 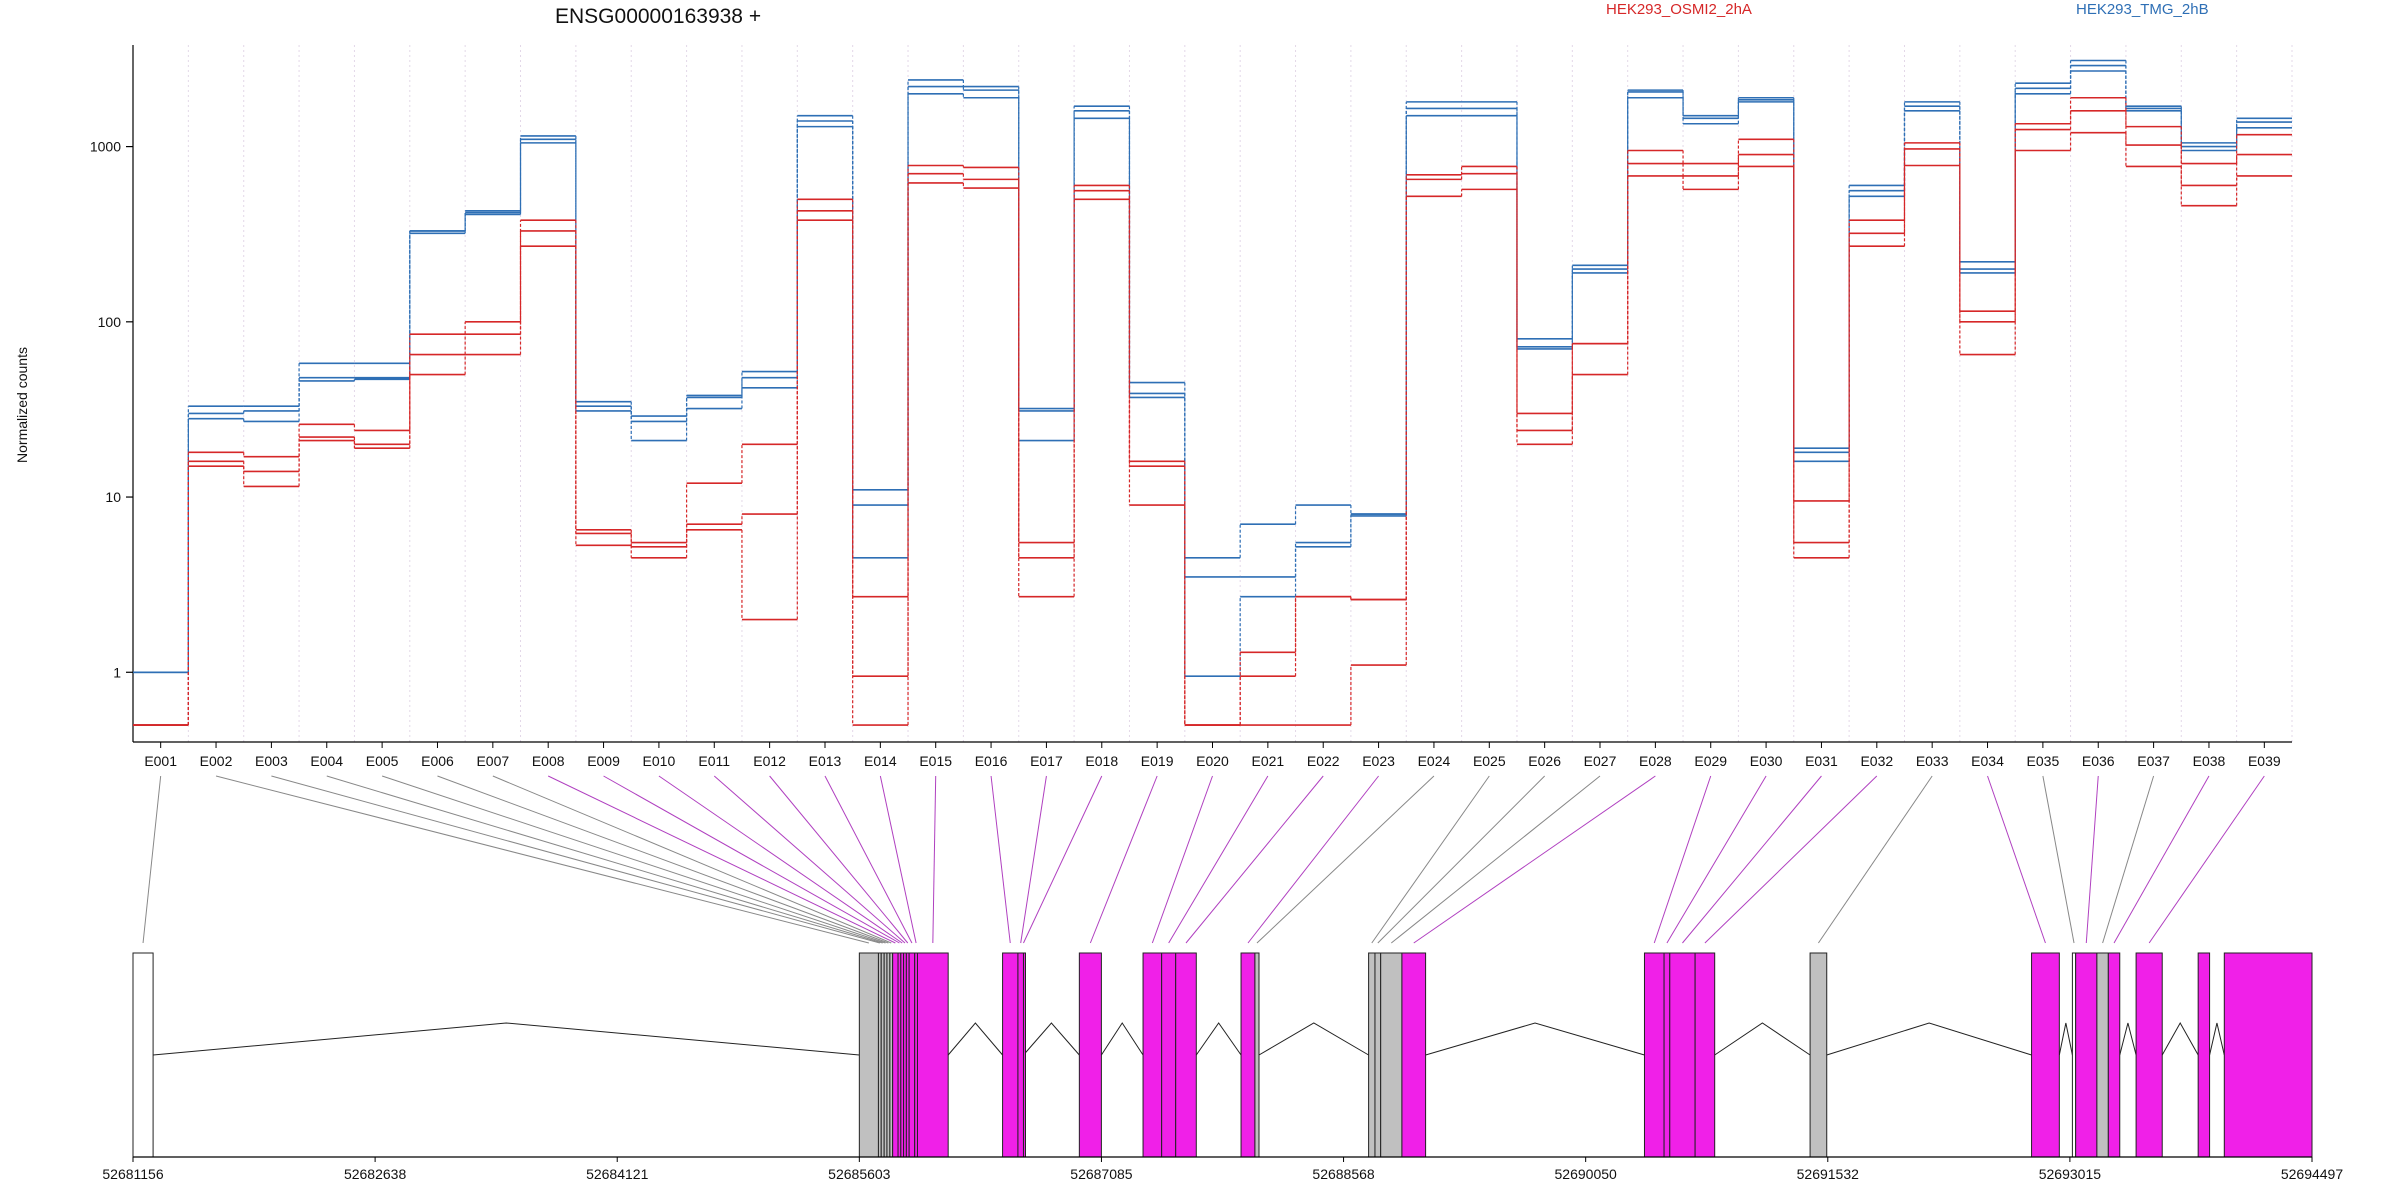 What do you see at coordinates (160, 761) in the screenshot?
I see `exon-label: E001` at bounding box center [160, 761].